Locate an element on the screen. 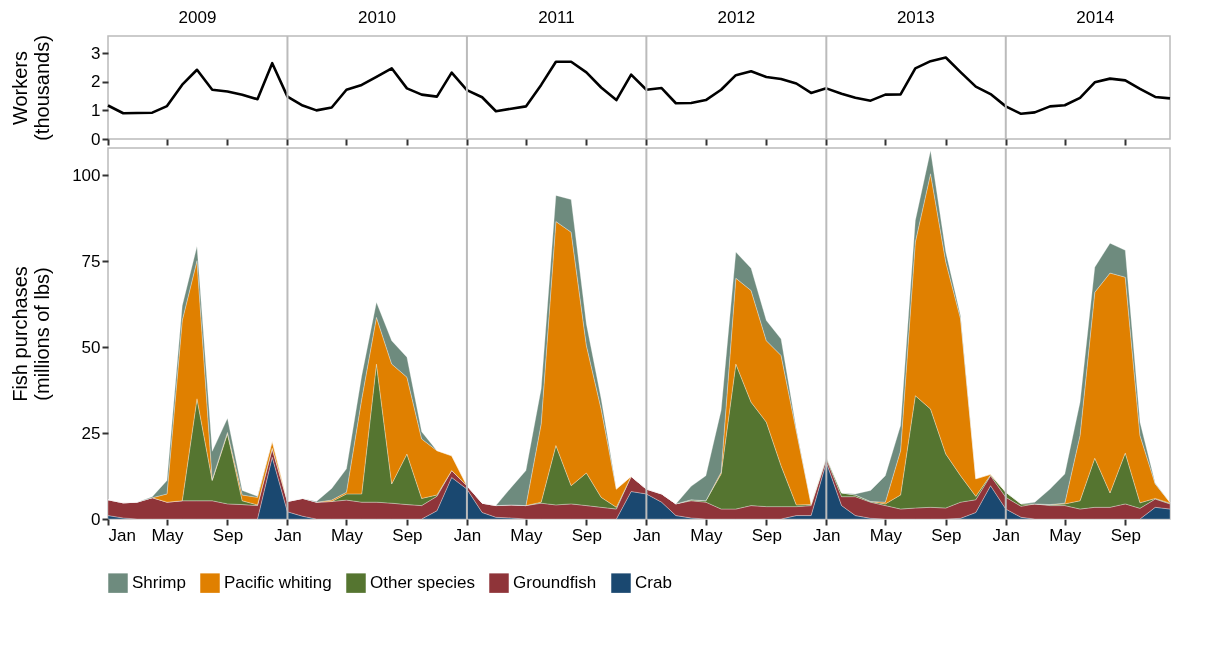 The height and width of the screenshot is (665, 1225). legend-label: Crab is located at coordinates (653, 583).